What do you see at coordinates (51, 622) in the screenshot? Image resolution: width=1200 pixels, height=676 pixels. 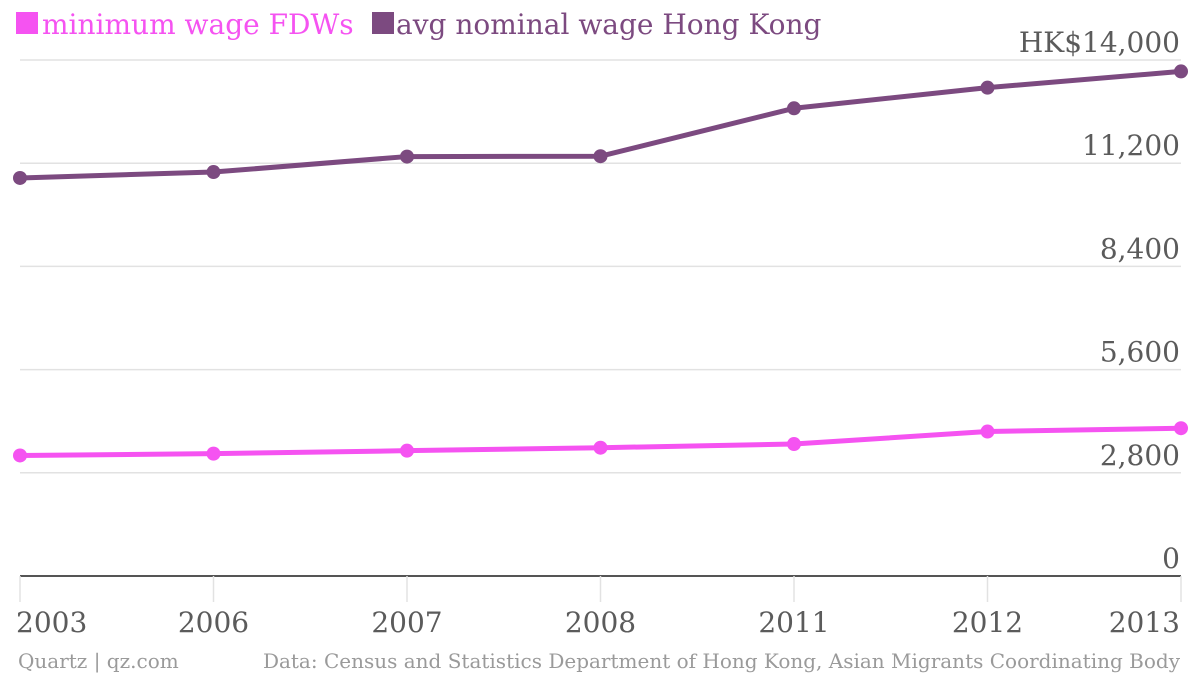 I see `x-tick-label-2003: 2003` at bounding box center [51, 622].